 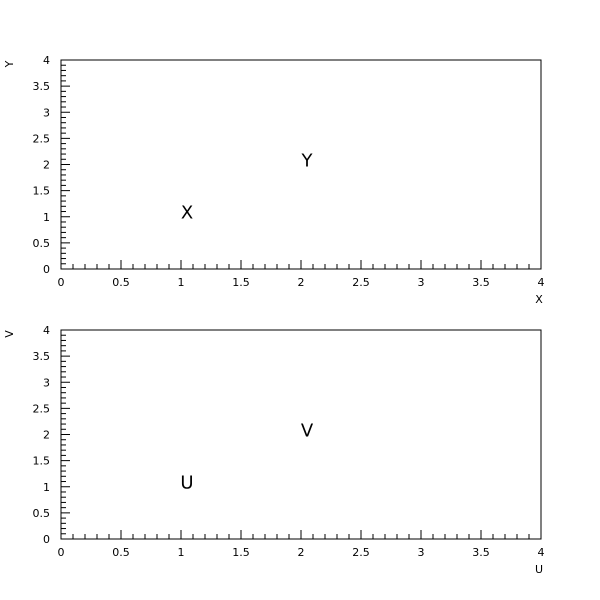 I want to click on bottom-x-tick-label: 1, so click(x=181, y=552).